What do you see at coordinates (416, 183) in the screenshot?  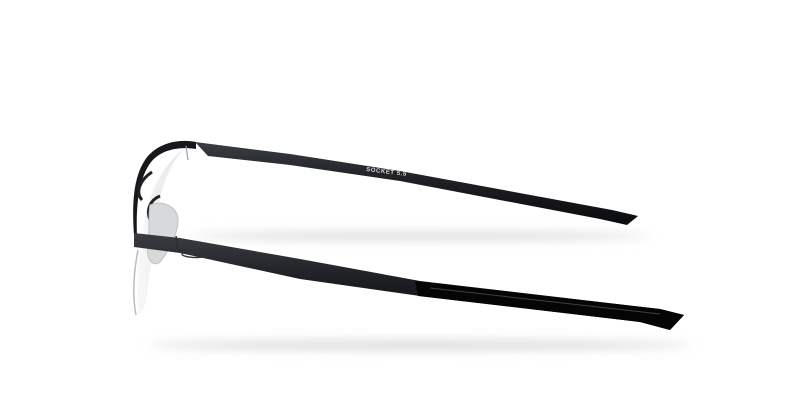 I see `upper-temple` at bounding box center [416, 183].